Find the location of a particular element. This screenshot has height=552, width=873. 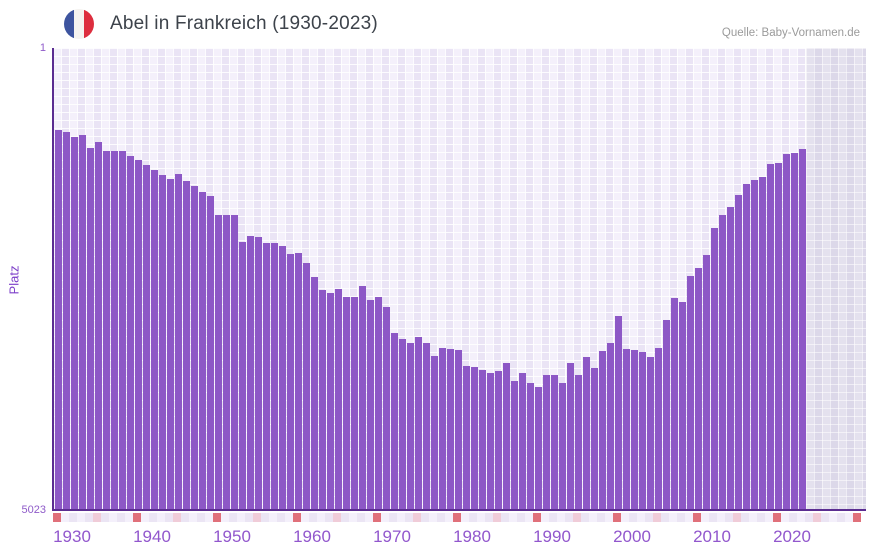

bar-1991 is located at coordinates (546, 442).